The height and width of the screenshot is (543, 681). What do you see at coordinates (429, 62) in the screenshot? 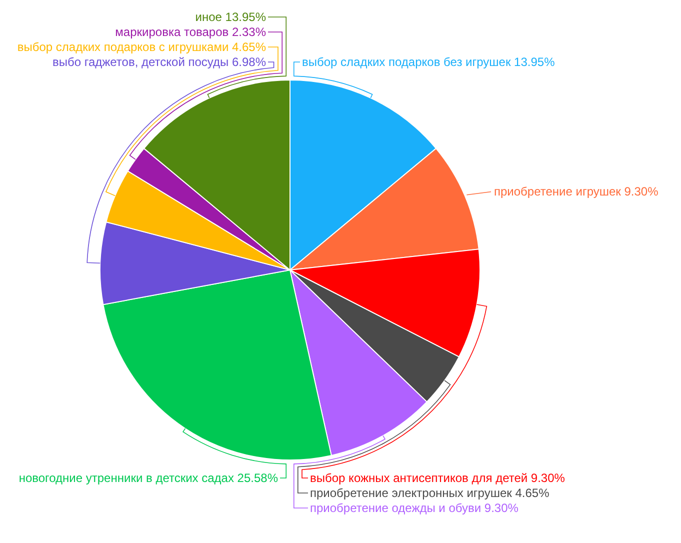
I see `slice-label: выбор сладких подарков без игрушек 13.95%` at bounding box center [429, 62].